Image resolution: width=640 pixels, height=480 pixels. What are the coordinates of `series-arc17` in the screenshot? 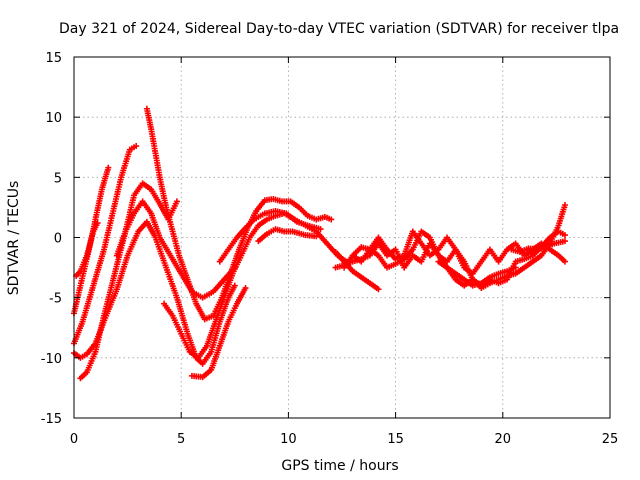 It's located at (538, 246).